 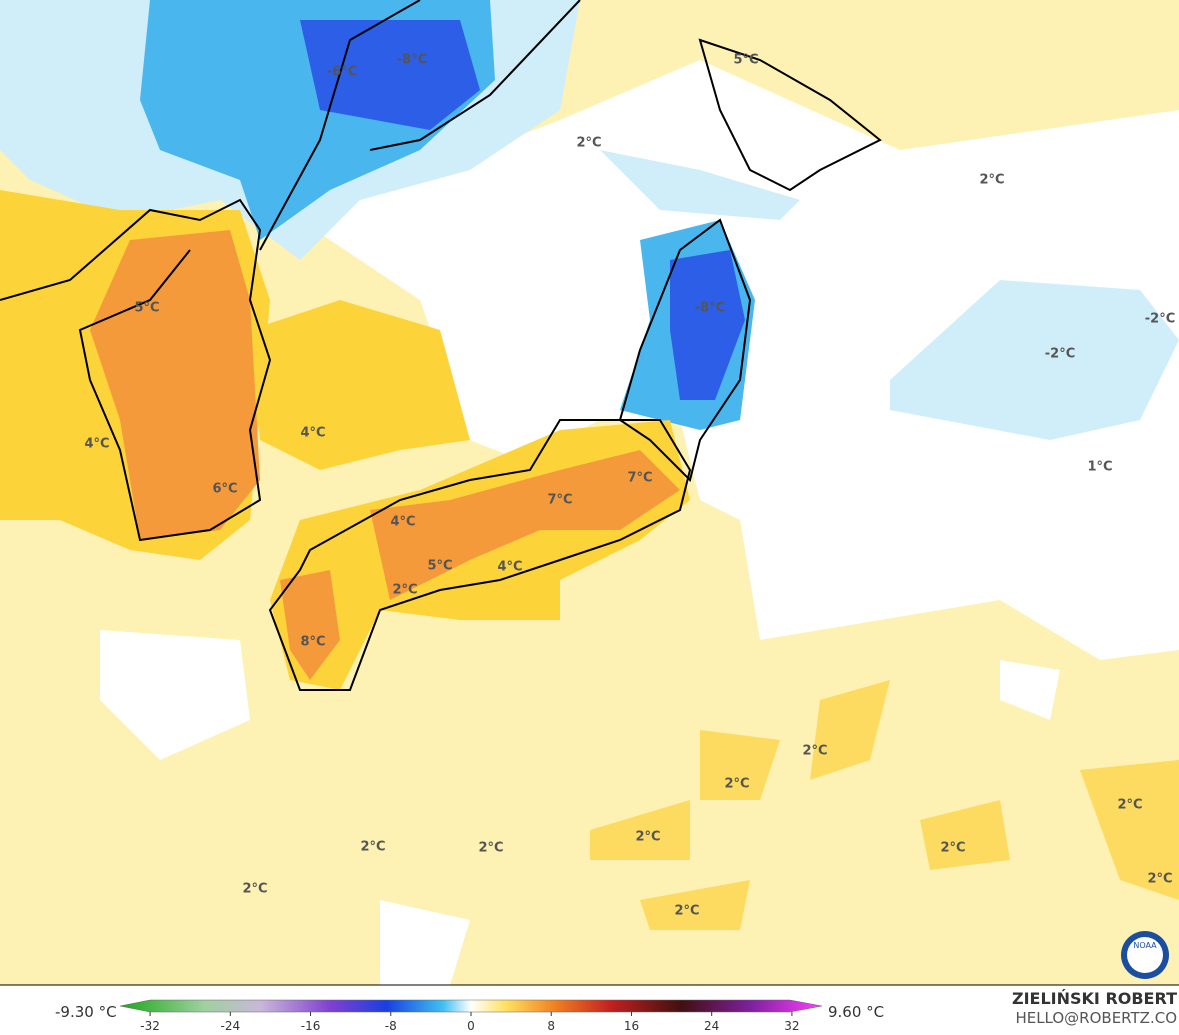 What do you see at coordinates (312, 642) in the screenshot?
I see `temperature-label: 8°C` at bounding box center [312, 642].